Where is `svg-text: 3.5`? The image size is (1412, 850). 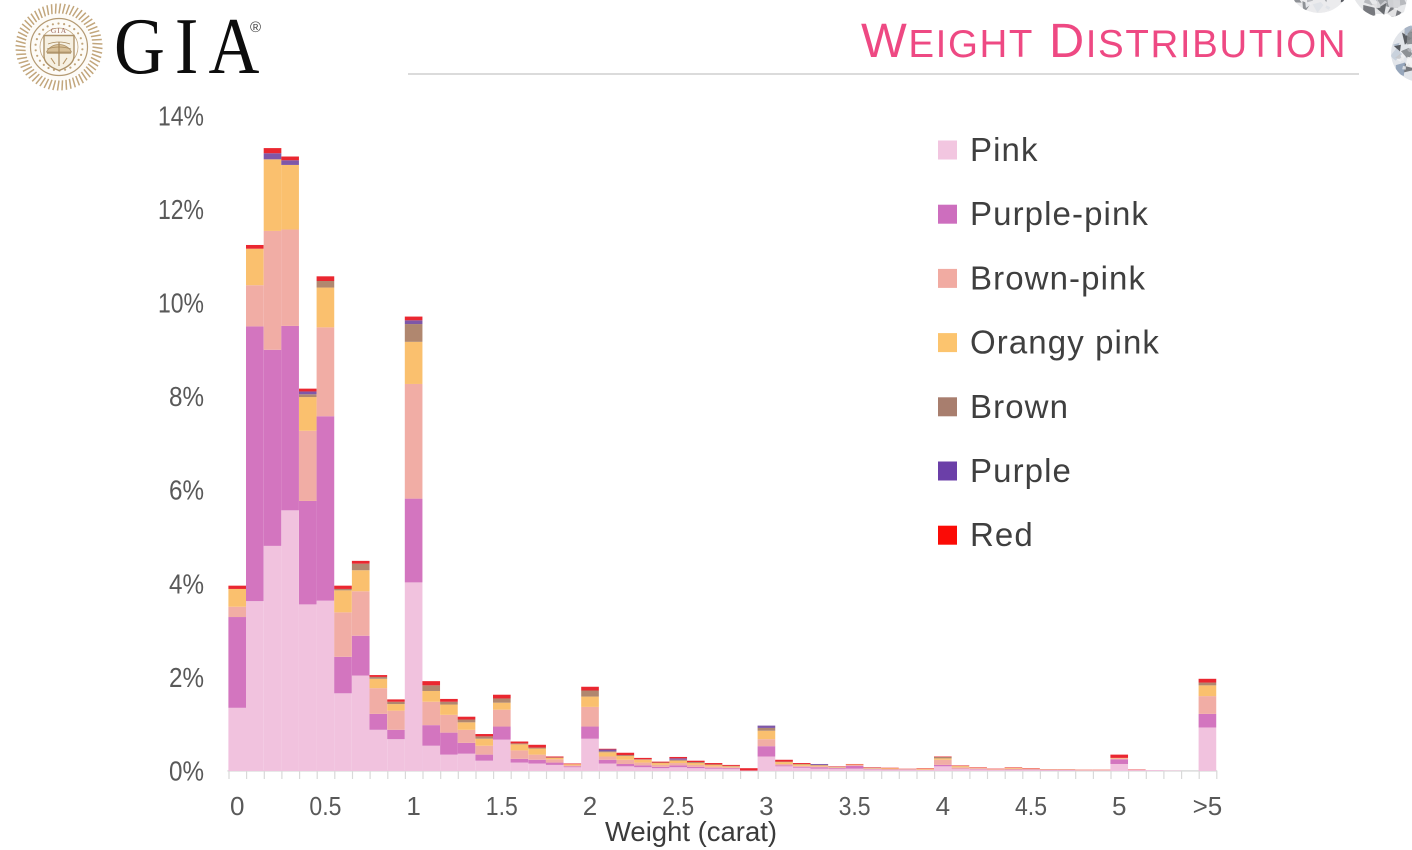
svg-text: 3.5 is located at coordinates (855, 806).